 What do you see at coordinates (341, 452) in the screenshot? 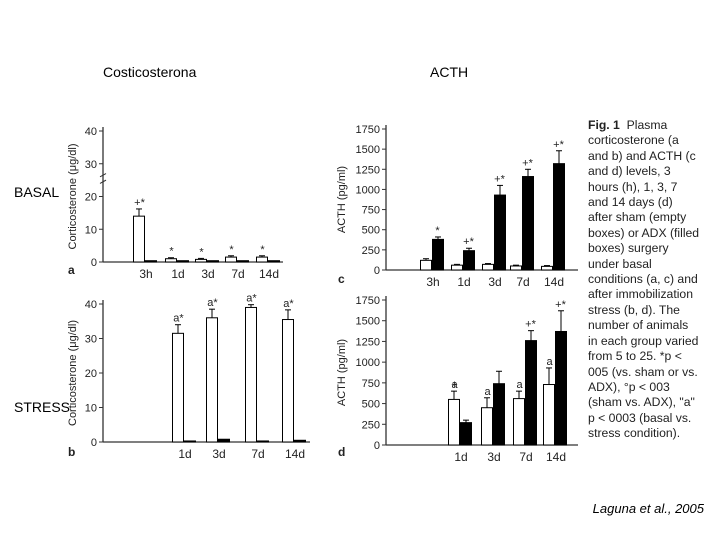
I see `panel-d-letter: d` at bounding box center [341, 452].